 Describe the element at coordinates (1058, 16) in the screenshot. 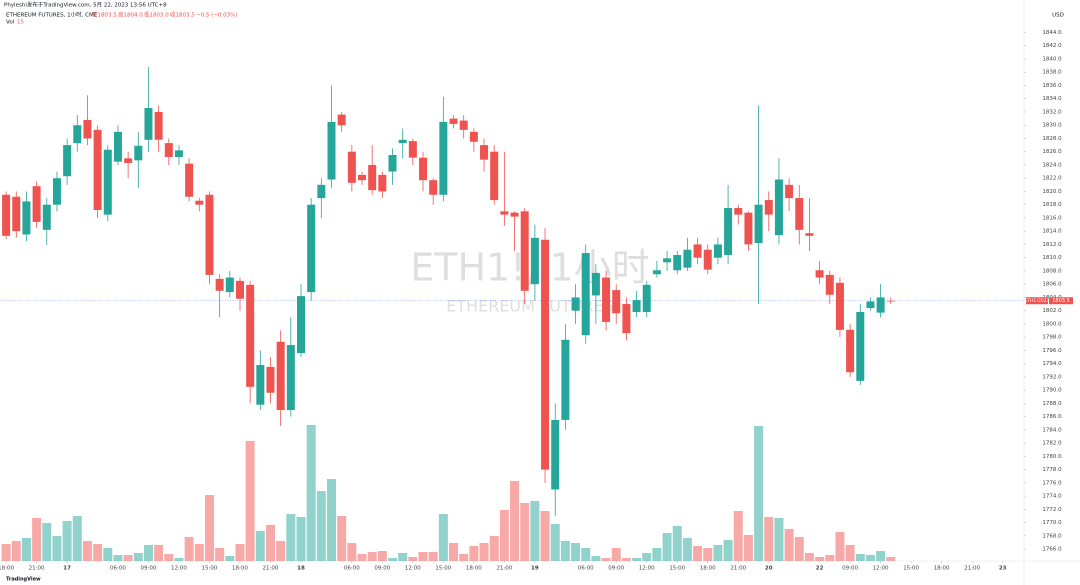

I see `currency: USD` at that location.